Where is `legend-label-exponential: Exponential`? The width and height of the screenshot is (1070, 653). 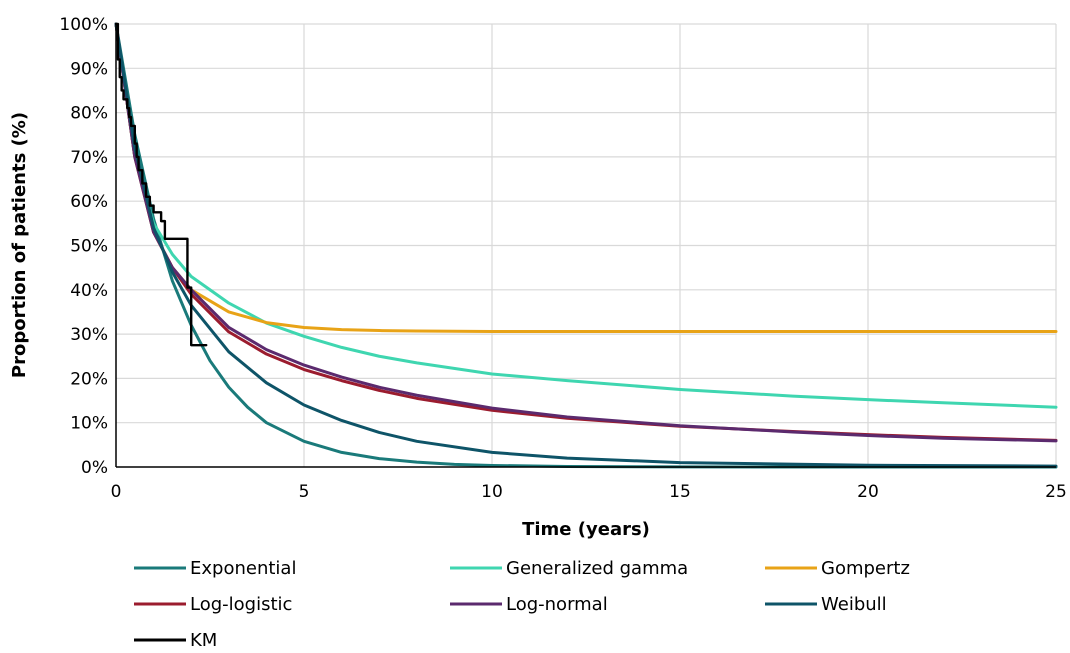 legend-label-exponential: Exponential is located at coordinates (243, 568).